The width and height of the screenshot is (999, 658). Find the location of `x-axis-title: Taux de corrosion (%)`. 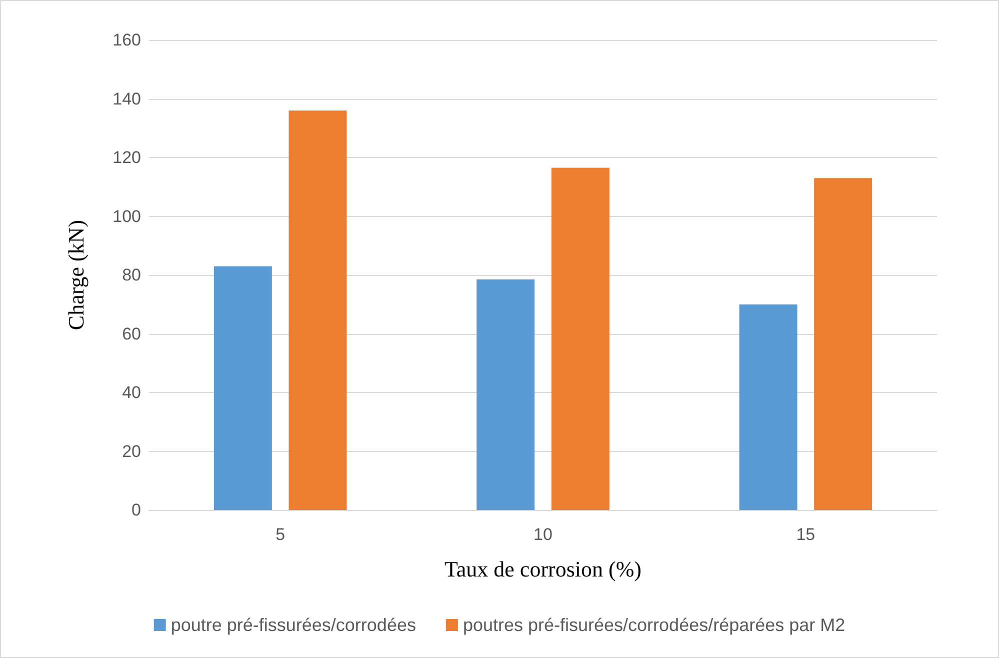

x-axis-title: Taux de corrosion (%) is located at coordinates (543, 569).